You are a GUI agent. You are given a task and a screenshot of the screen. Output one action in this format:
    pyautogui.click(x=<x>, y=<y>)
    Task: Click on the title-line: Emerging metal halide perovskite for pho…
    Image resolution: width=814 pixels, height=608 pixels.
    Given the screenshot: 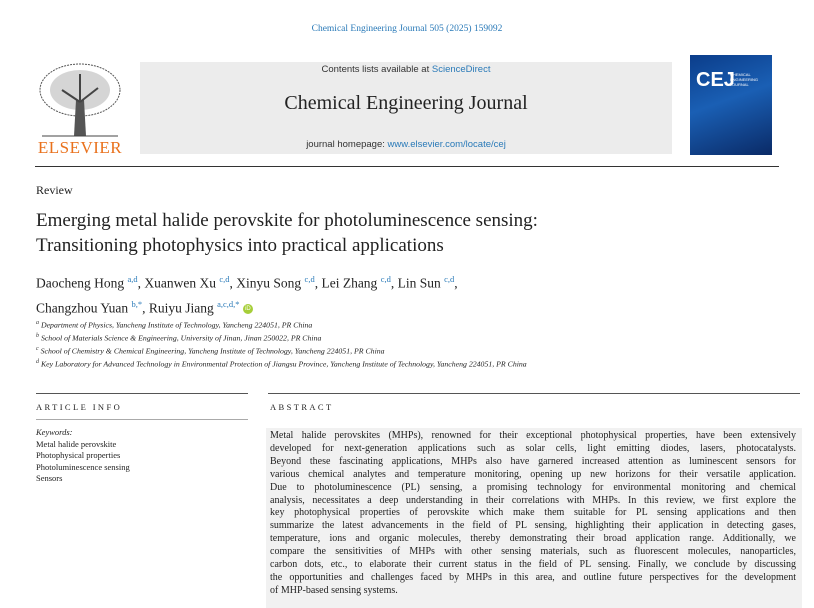 What is the action you would take?
    pyautogui.click(x=287, y=220)
    